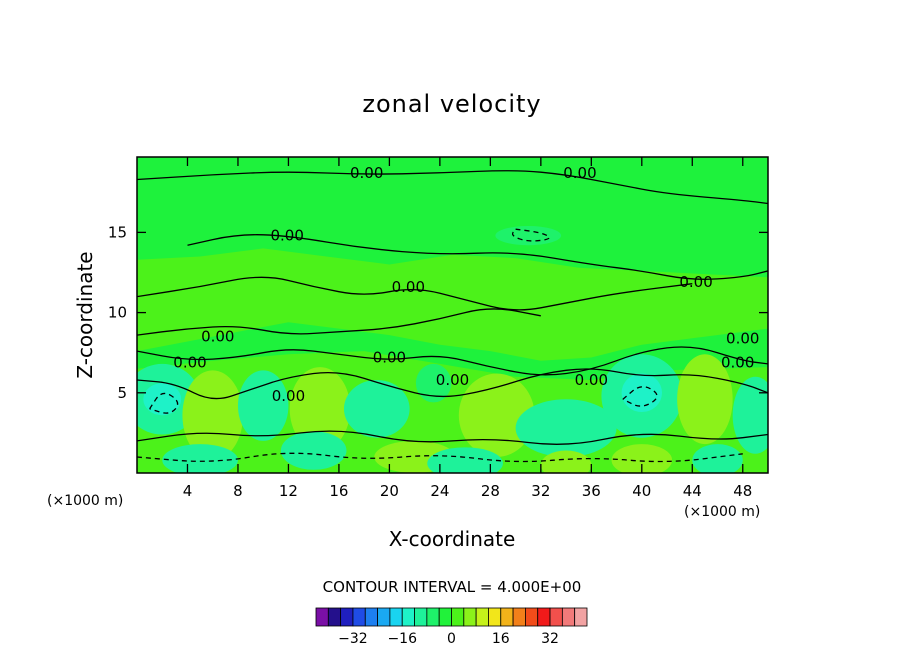 The image size is (904, 654). I want to click on colorbar-tick-labels: −32 −16 0 16 32, so click(448, 639).